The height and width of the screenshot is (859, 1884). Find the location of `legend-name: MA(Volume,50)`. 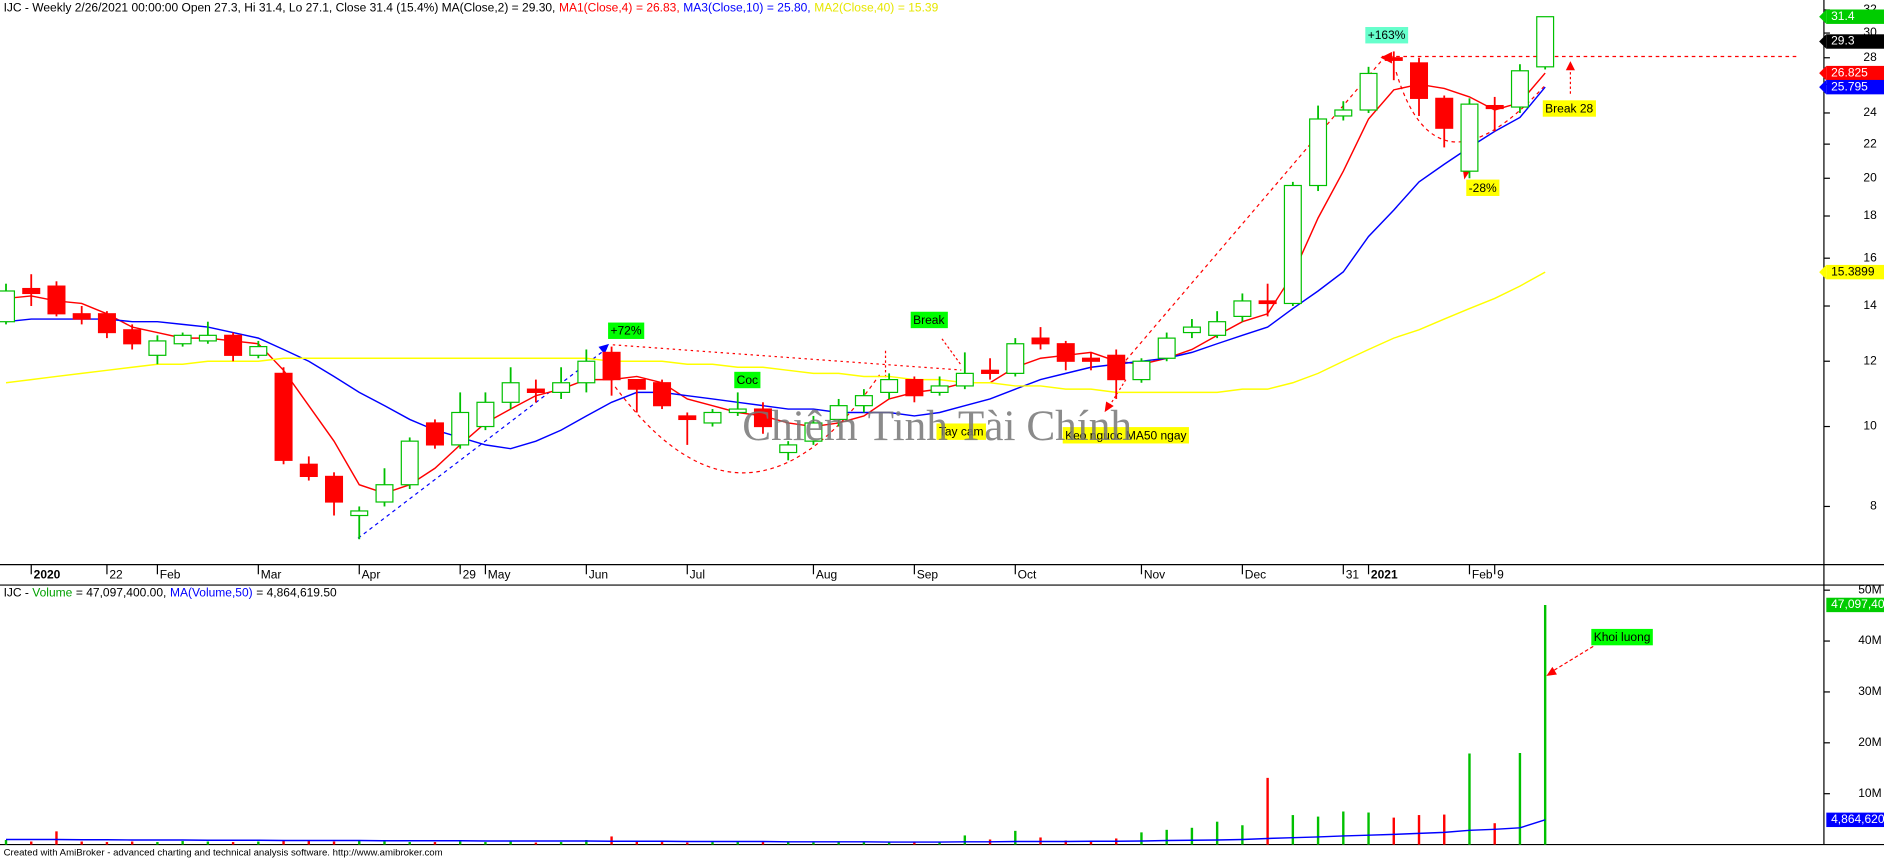

legend-name: MA(Volume,50) is located at coordinates (211, 593).